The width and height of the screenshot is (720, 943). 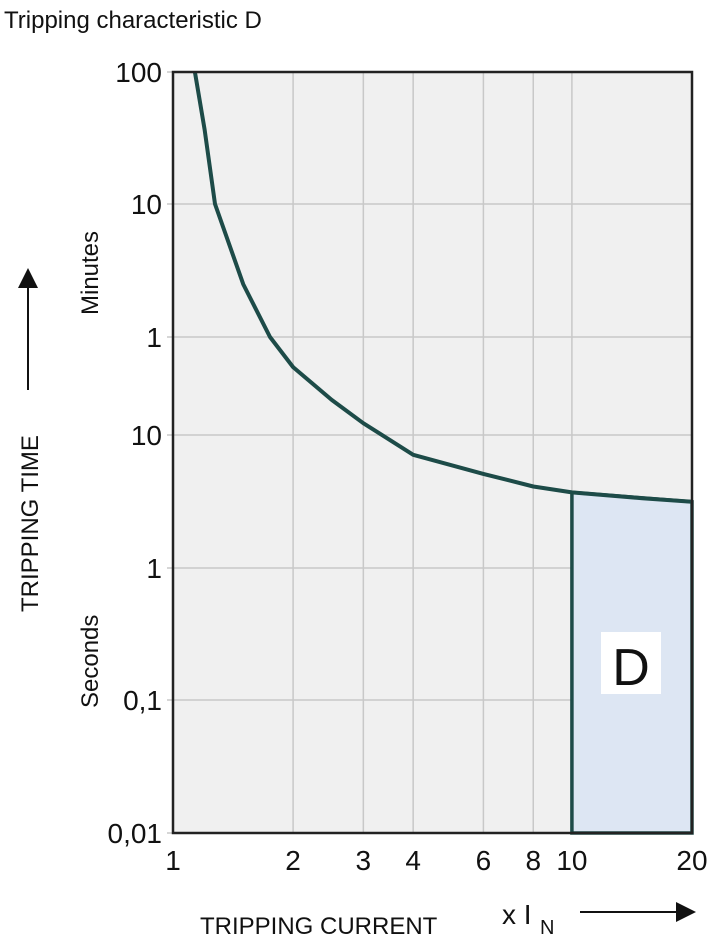 What do you see at coordinates (173, 860) in the screenshot?
I see `x-tick-label: 1` at bounding box center [173, 860].